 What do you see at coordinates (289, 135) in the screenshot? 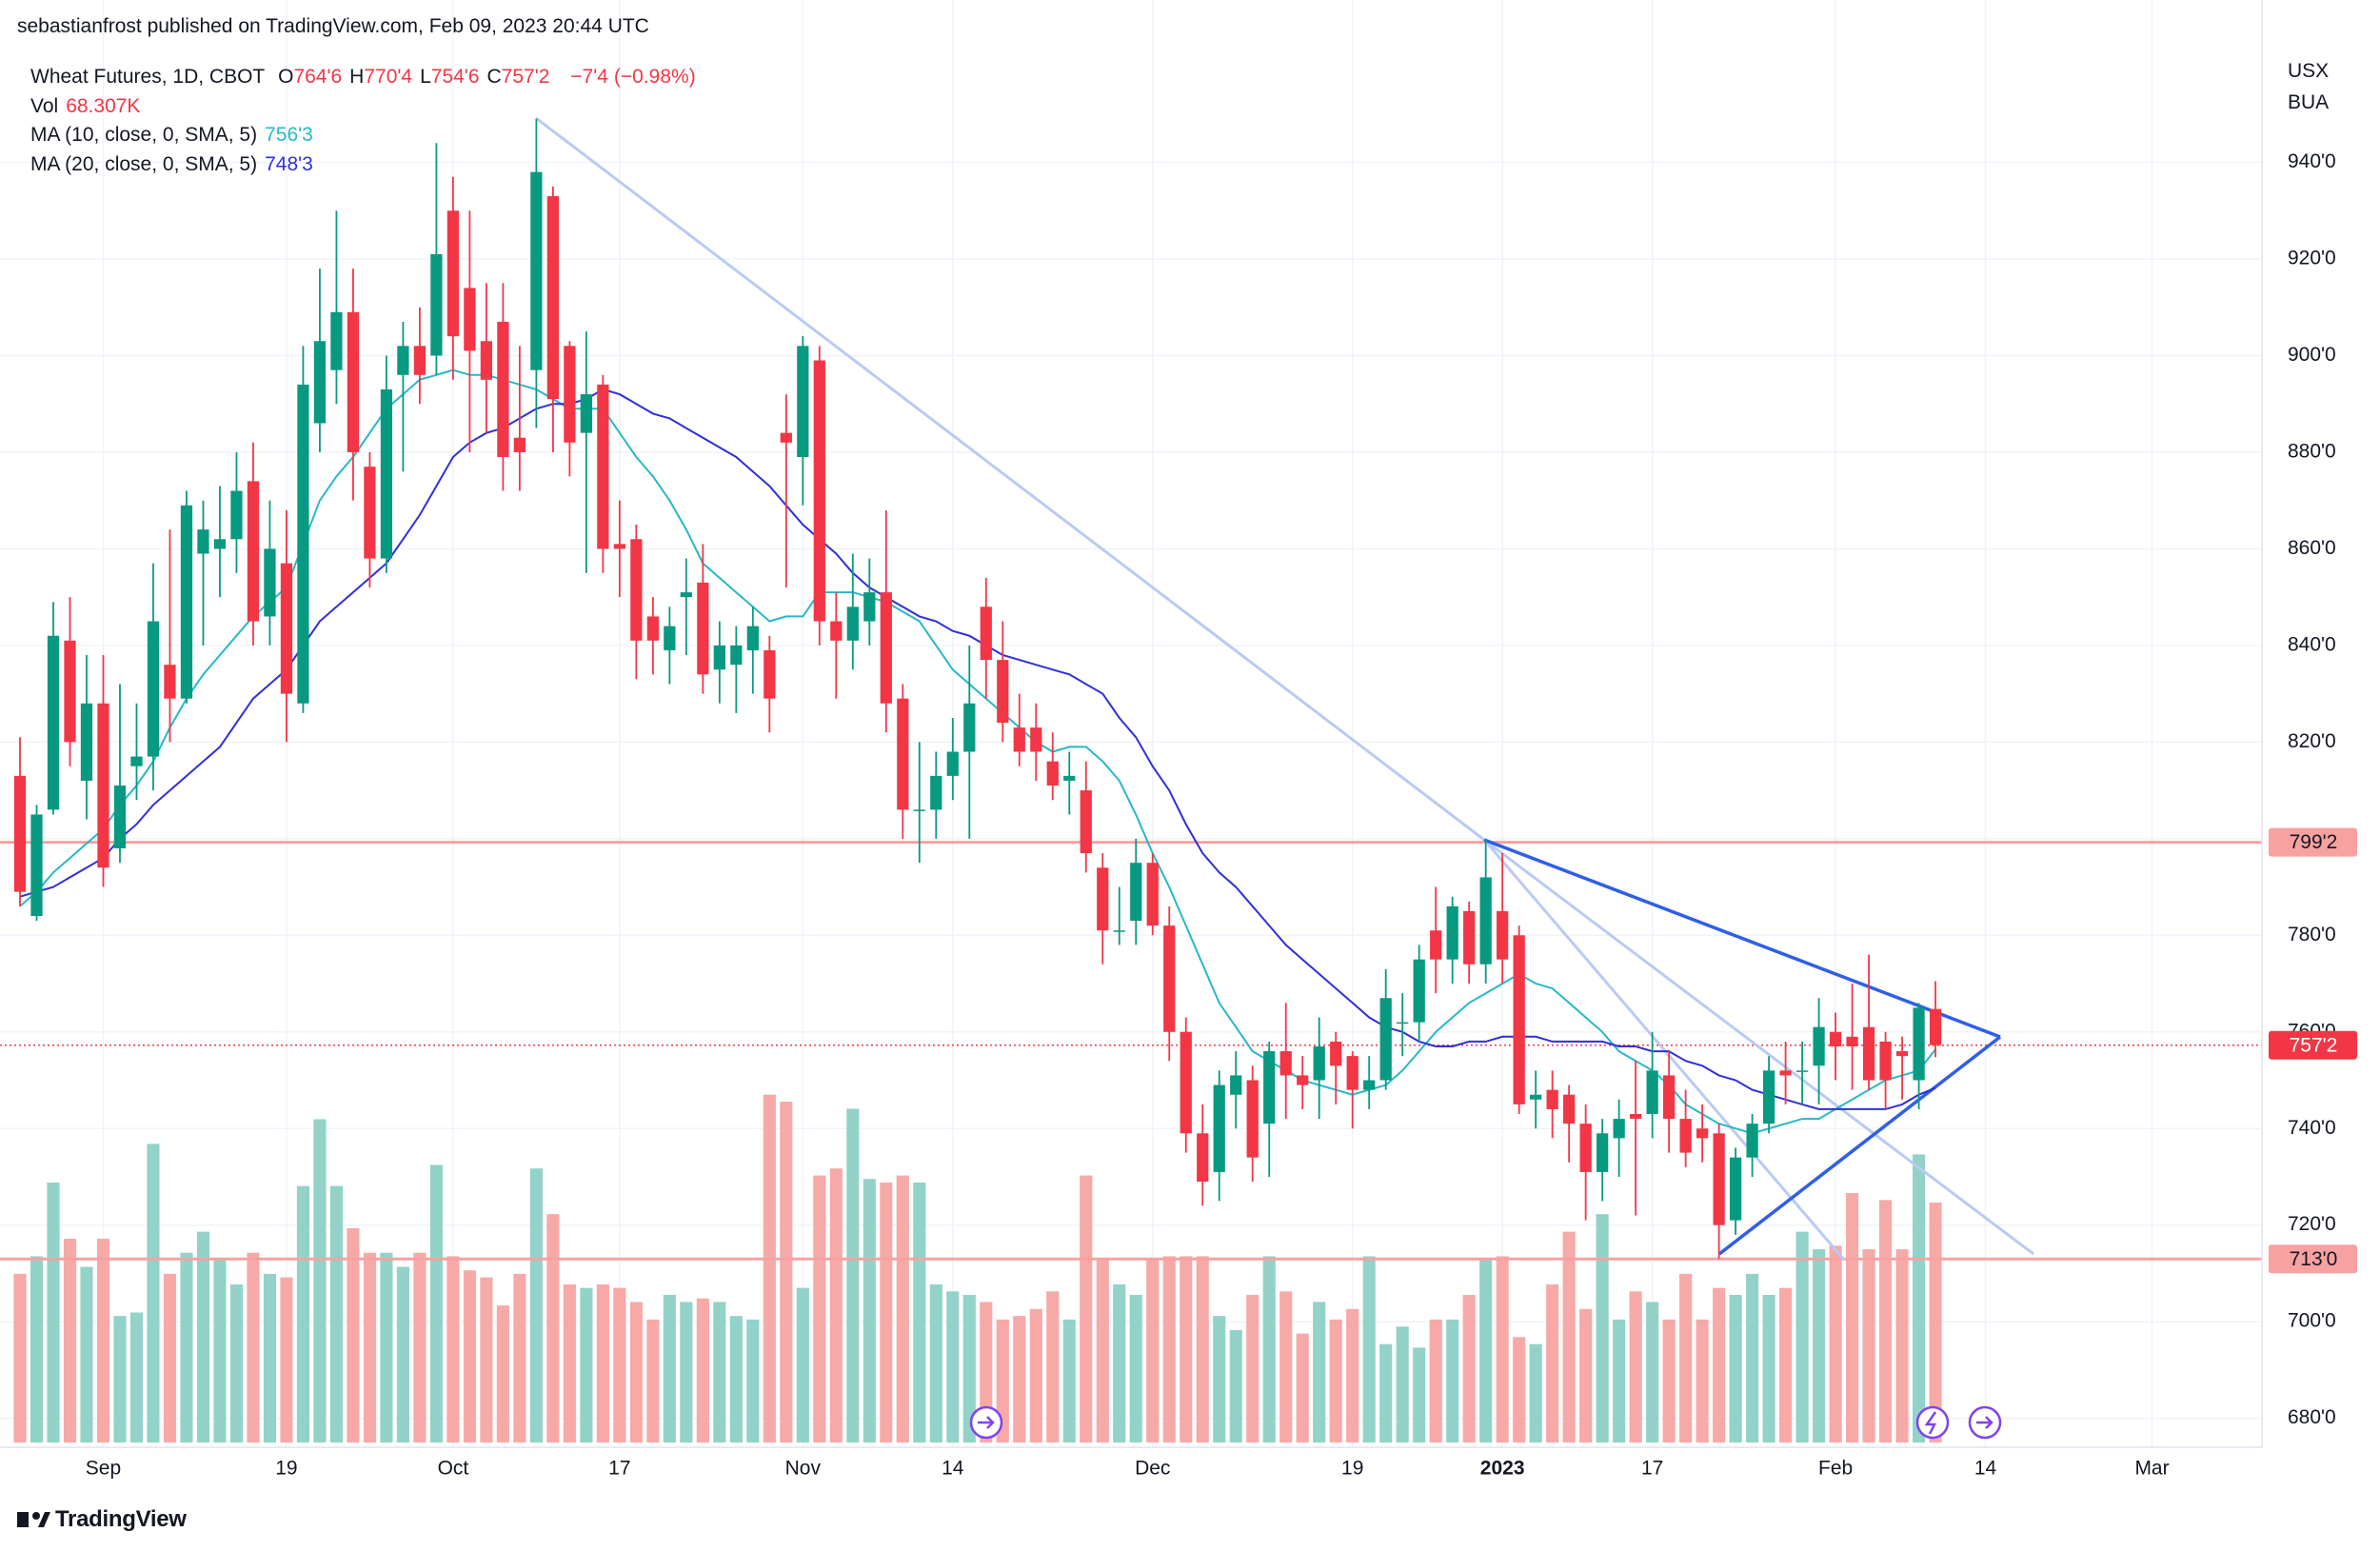
I see `ma-value: 756'3` at bounding box center [289, 135].